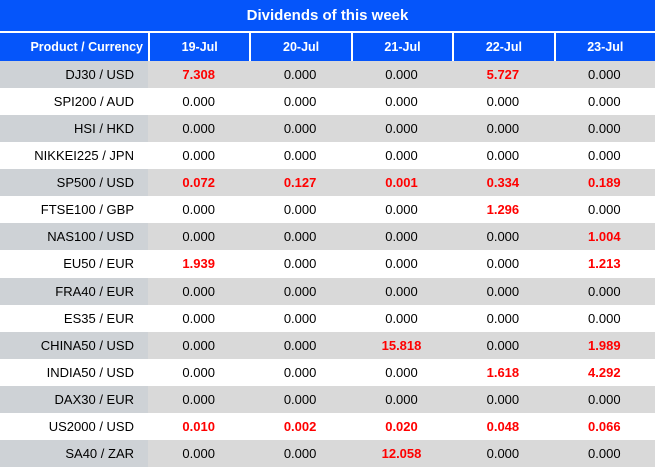 The image size is (655, 467). Describe the element at coordinates (198, 47) in the screenshot. I see `column-header-date-1: 19-Jul` at that location.